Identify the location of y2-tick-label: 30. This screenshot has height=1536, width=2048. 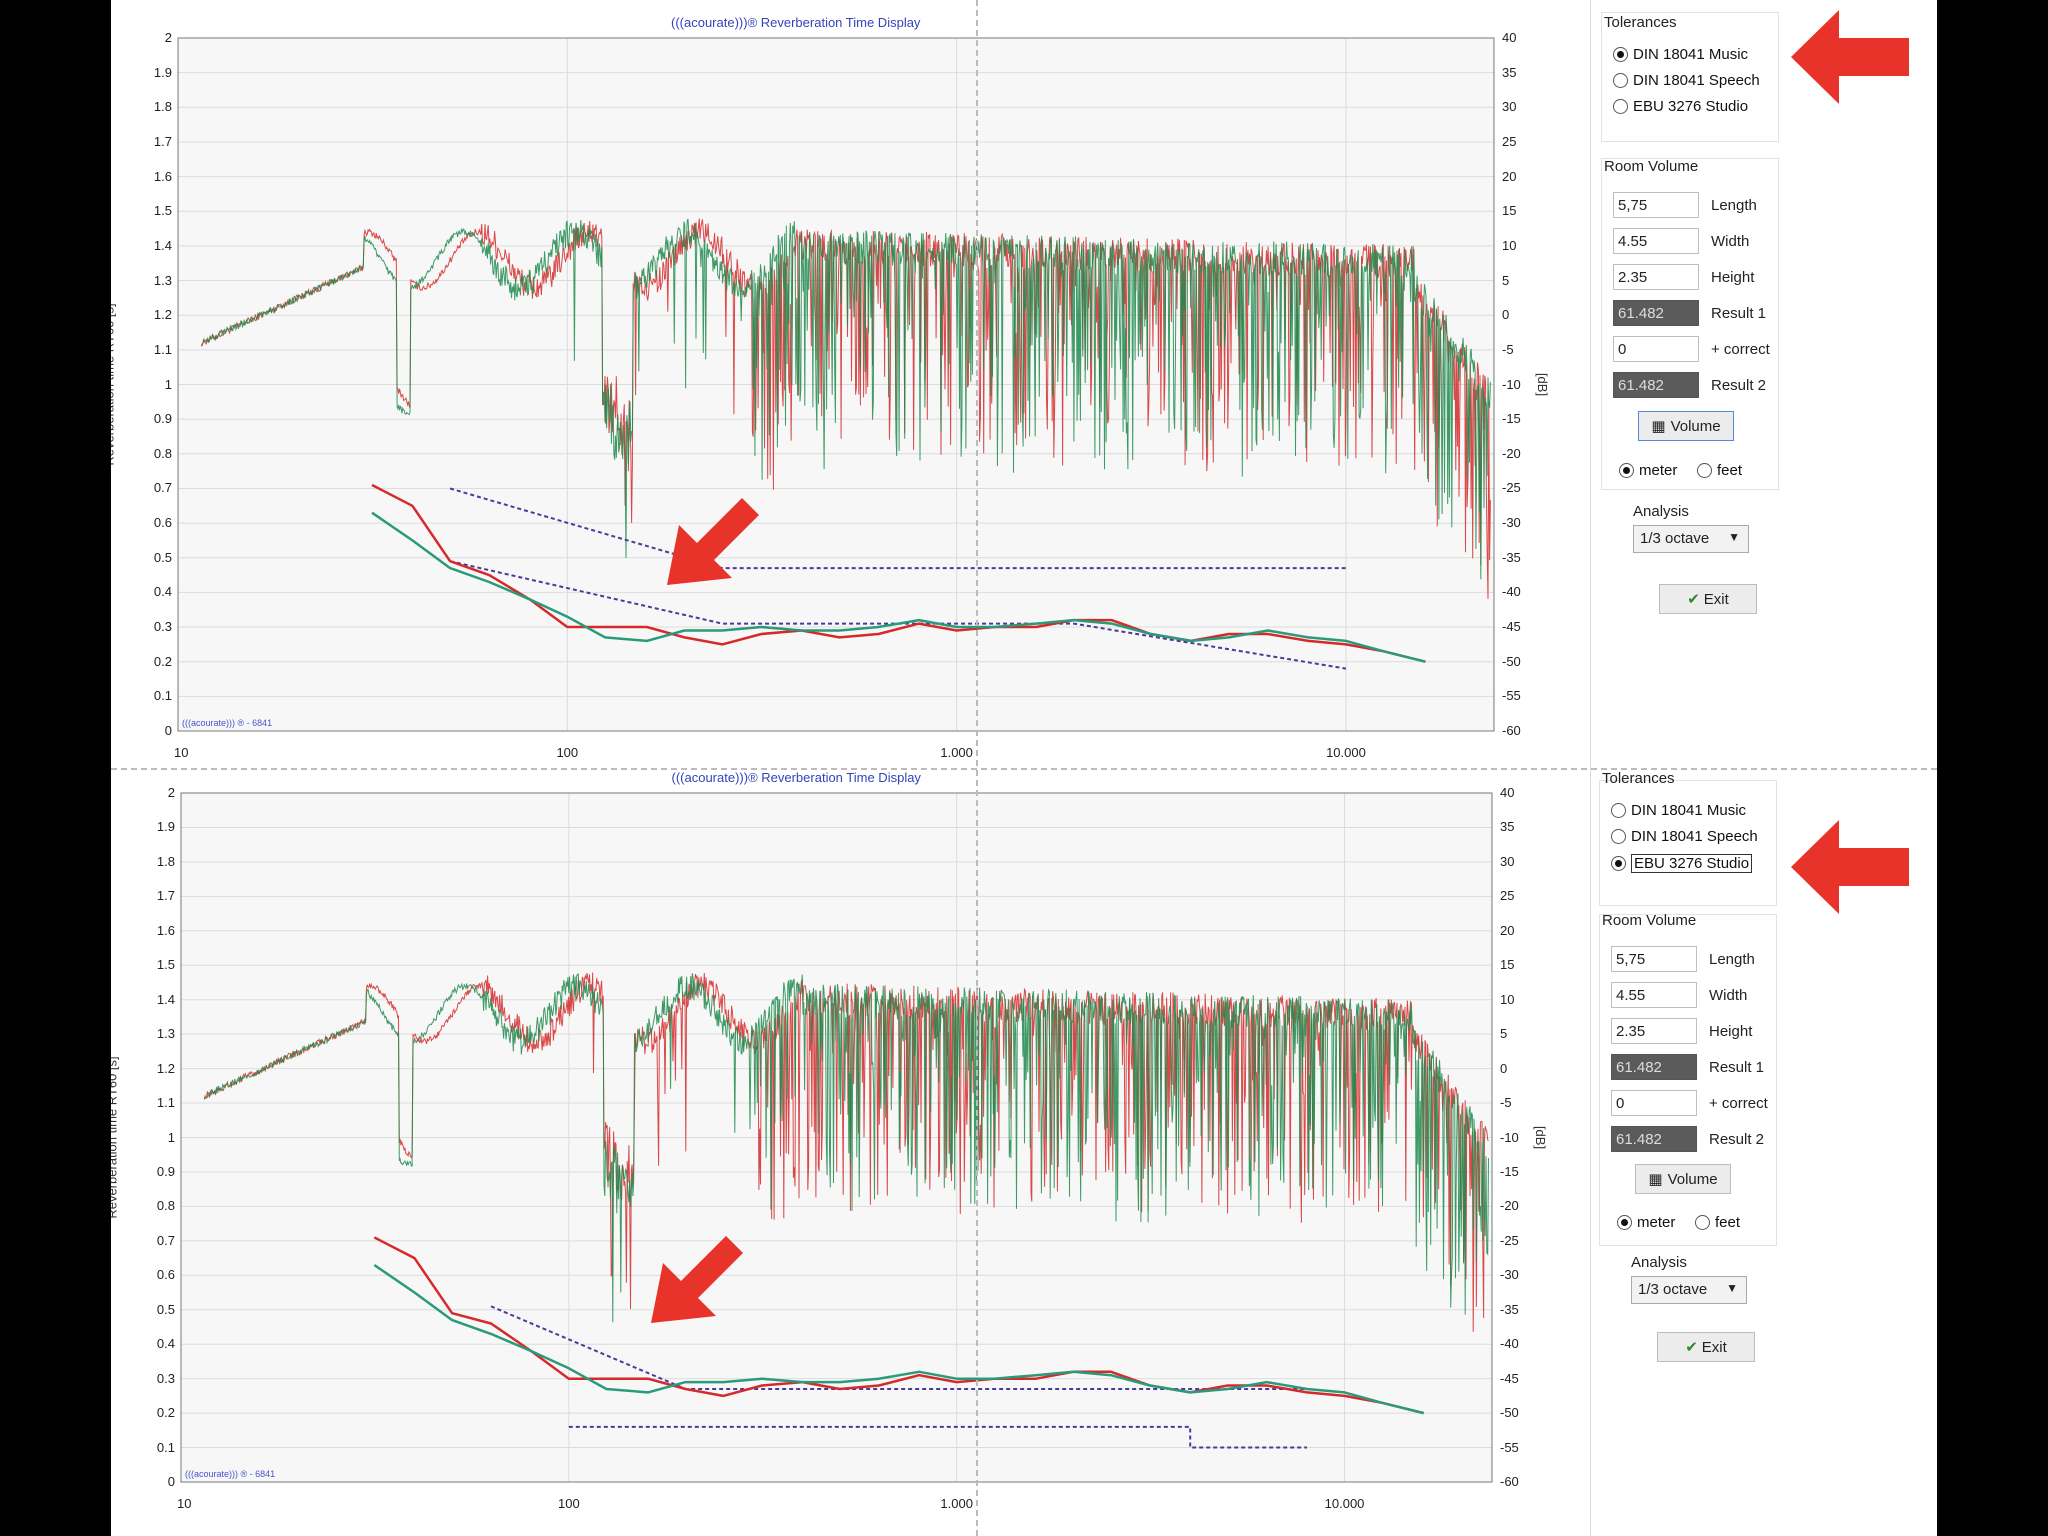
(1509, 107).